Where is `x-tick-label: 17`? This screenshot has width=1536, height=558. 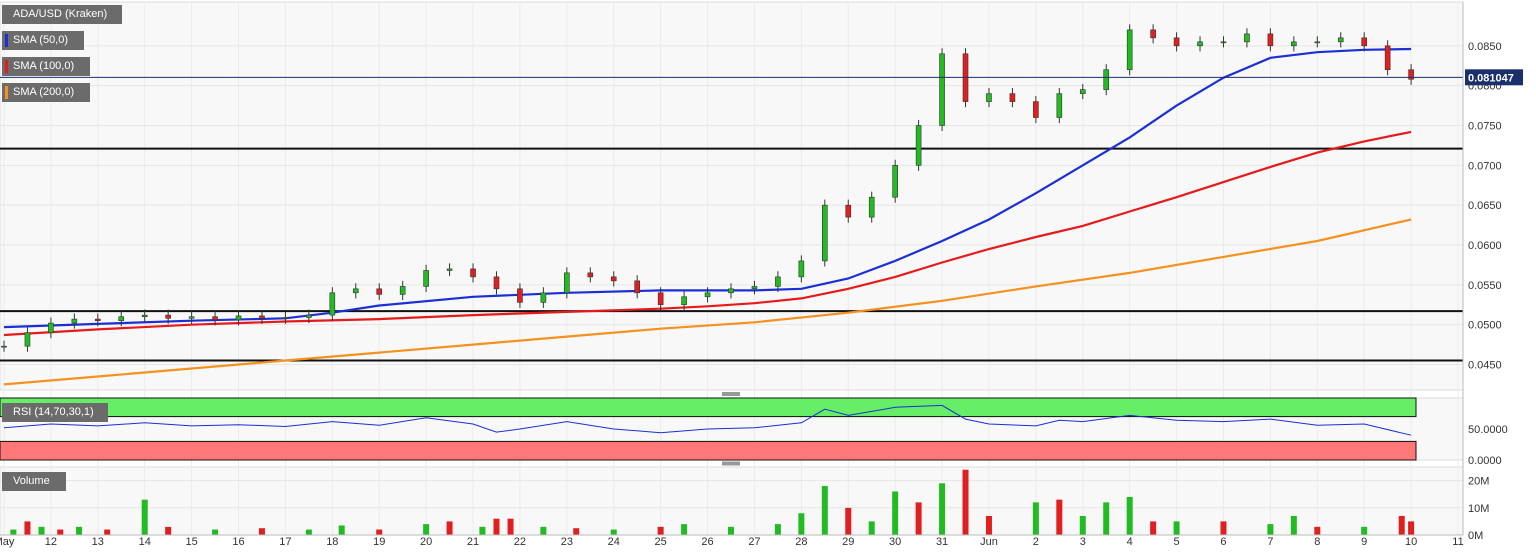
x-tick-label: 17 is located at coordinates (285, 542).